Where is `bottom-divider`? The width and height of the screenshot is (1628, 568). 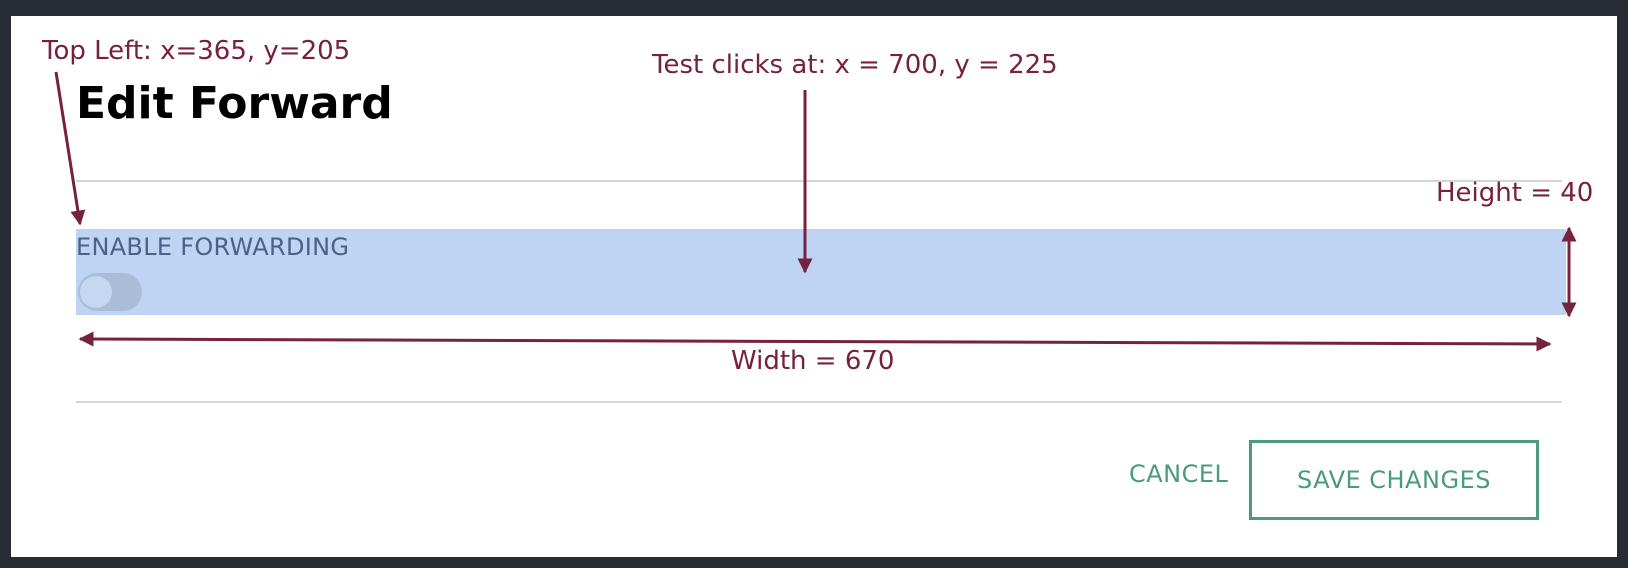 bottom-divider is located at coordinates (819, 402).